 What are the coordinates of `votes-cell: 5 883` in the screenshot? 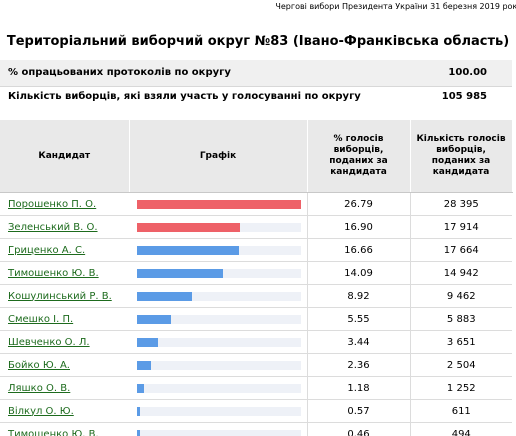 It's located at (460, 319).